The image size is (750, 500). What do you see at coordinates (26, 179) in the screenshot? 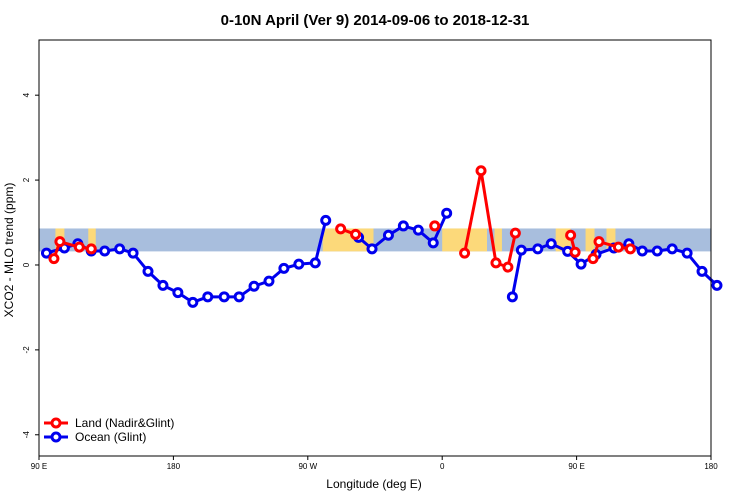
I see `y-tick-label: 2` at bounding box center [26, 179].